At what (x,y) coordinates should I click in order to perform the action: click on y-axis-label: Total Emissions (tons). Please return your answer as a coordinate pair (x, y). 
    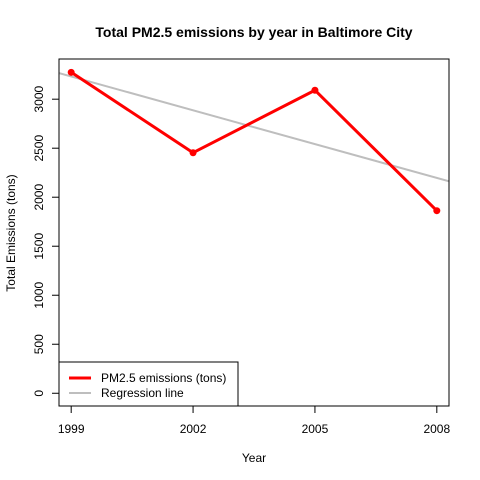
    Looking at the image, I should click on (11, 232).